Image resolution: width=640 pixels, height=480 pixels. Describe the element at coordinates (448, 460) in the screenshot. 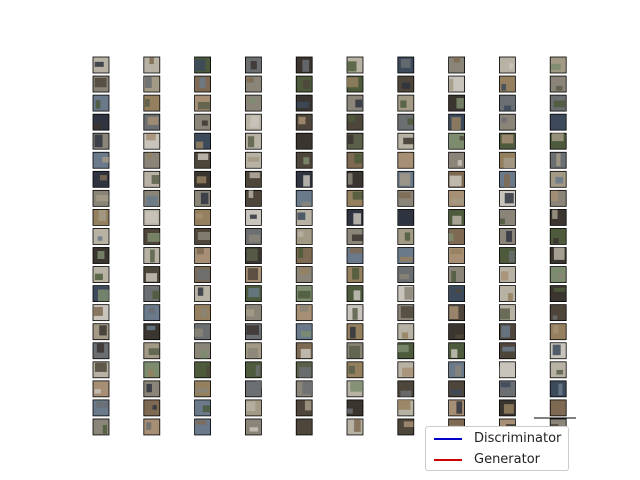

I see `legend-swatch-generator` at that location.